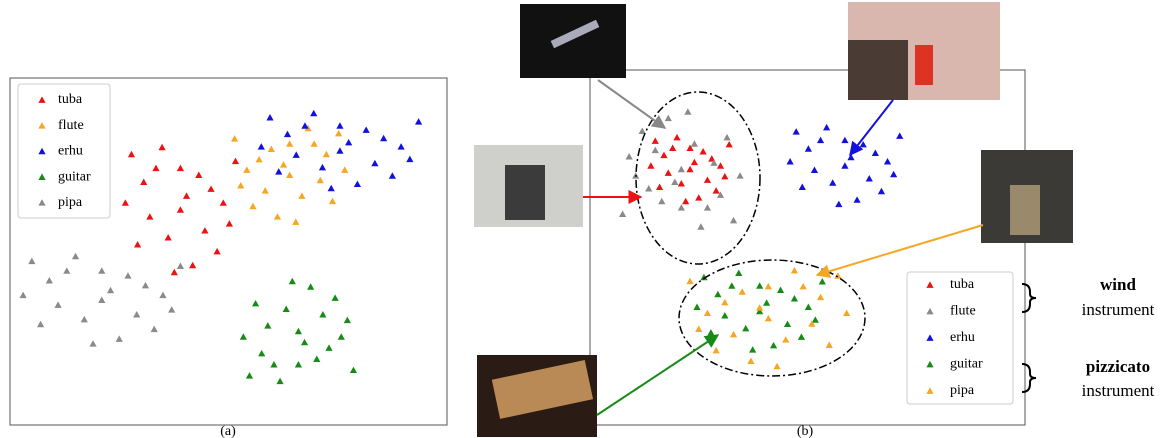 The image size is (1169, 438). What do you see at coordinates (899, 251) in the screenshot?
I see `arrow` at bounding box center [899, 251].